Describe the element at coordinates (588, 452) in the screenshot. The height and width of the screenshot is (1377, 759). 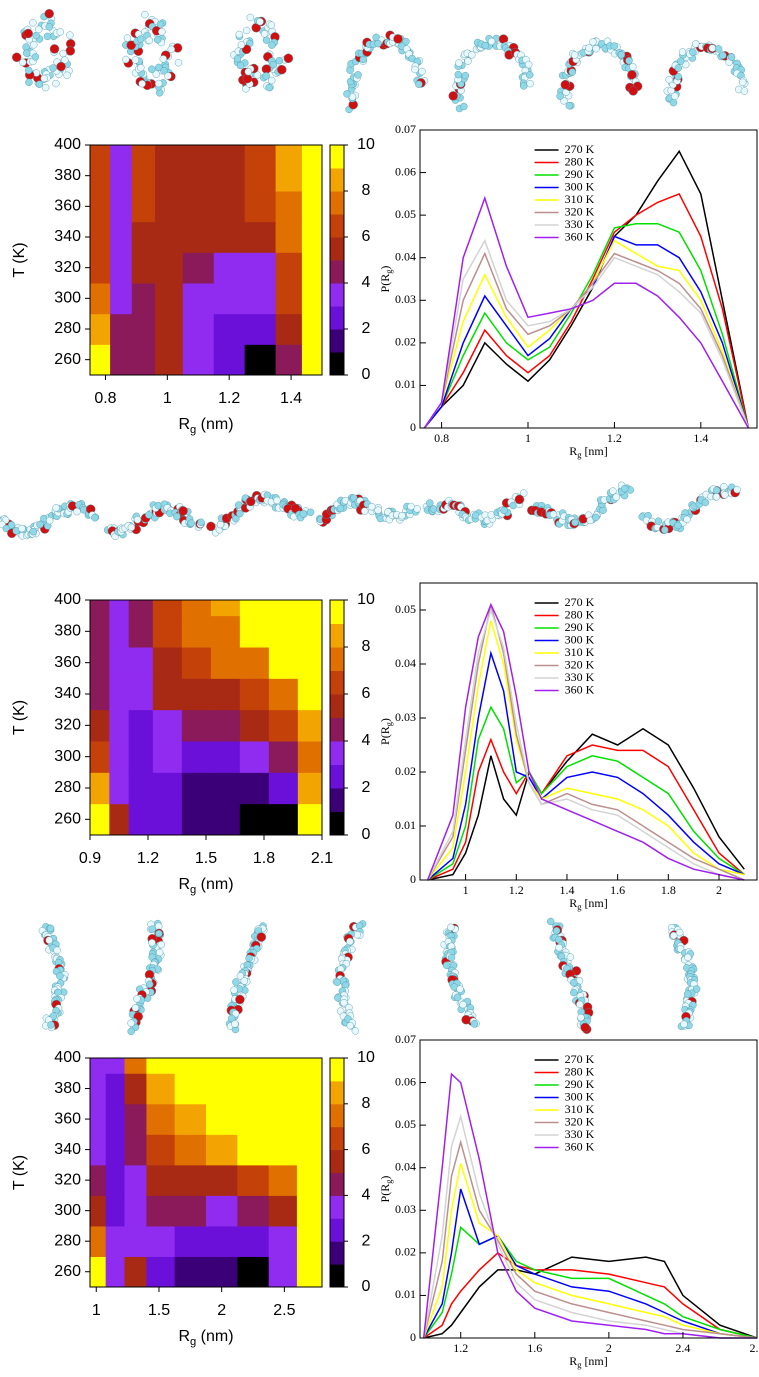
I see `axis-label: Rg [nm]` at that location.